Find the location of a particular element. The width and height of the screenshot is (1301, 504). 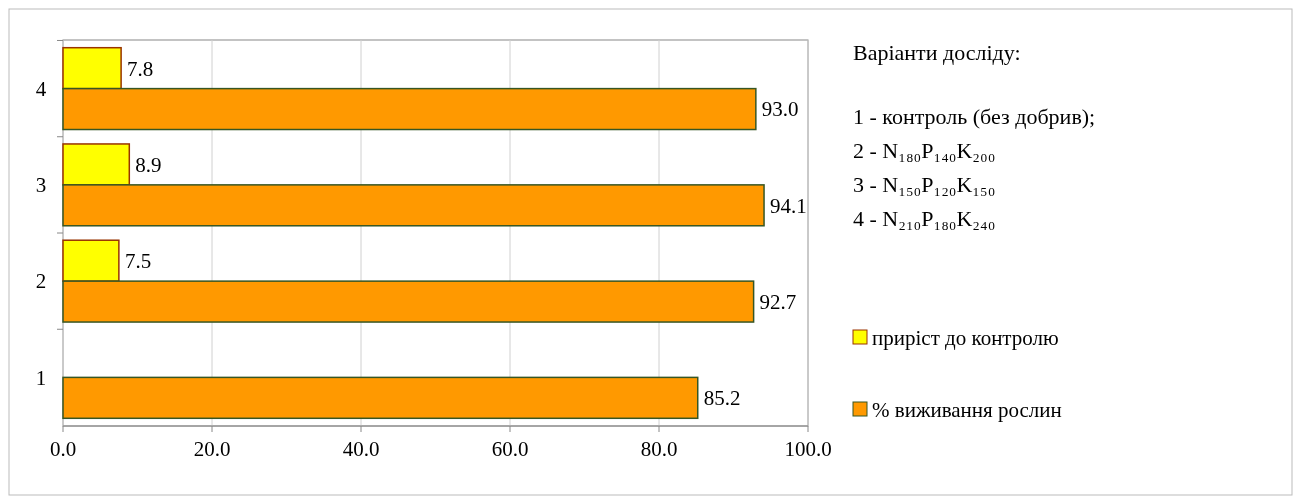

data-label: 85.2 is located at coordinates (722, 398).